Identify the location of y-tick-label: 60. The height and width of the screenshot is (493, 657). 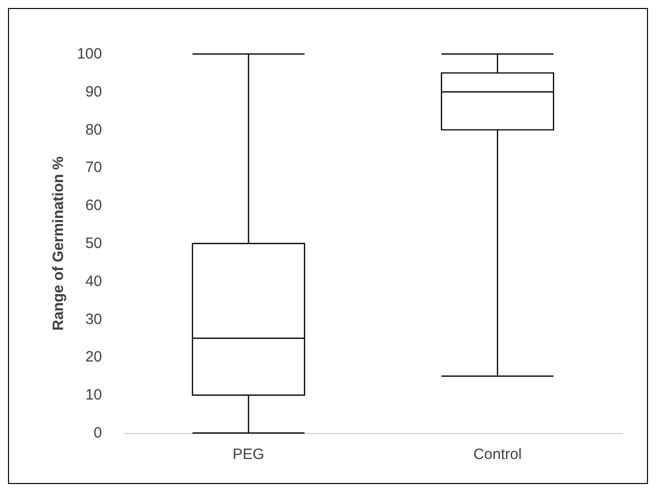
(93, 205).